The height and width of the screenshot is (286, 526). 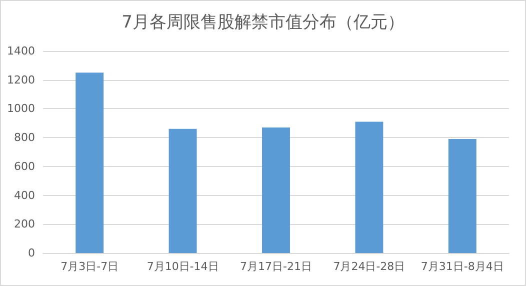 I want to click on x-tick-label: 7月31日-8月4日, so click(x=462, y=266).